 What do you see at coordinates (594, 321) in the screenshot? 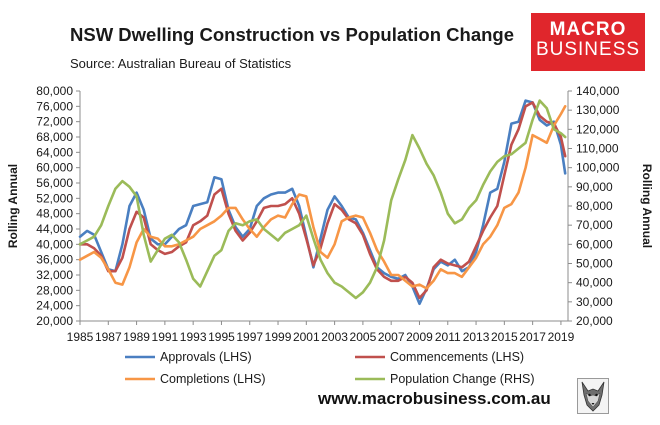
I see `right-tick-label: 20,000` at bounding box center [594, 321].